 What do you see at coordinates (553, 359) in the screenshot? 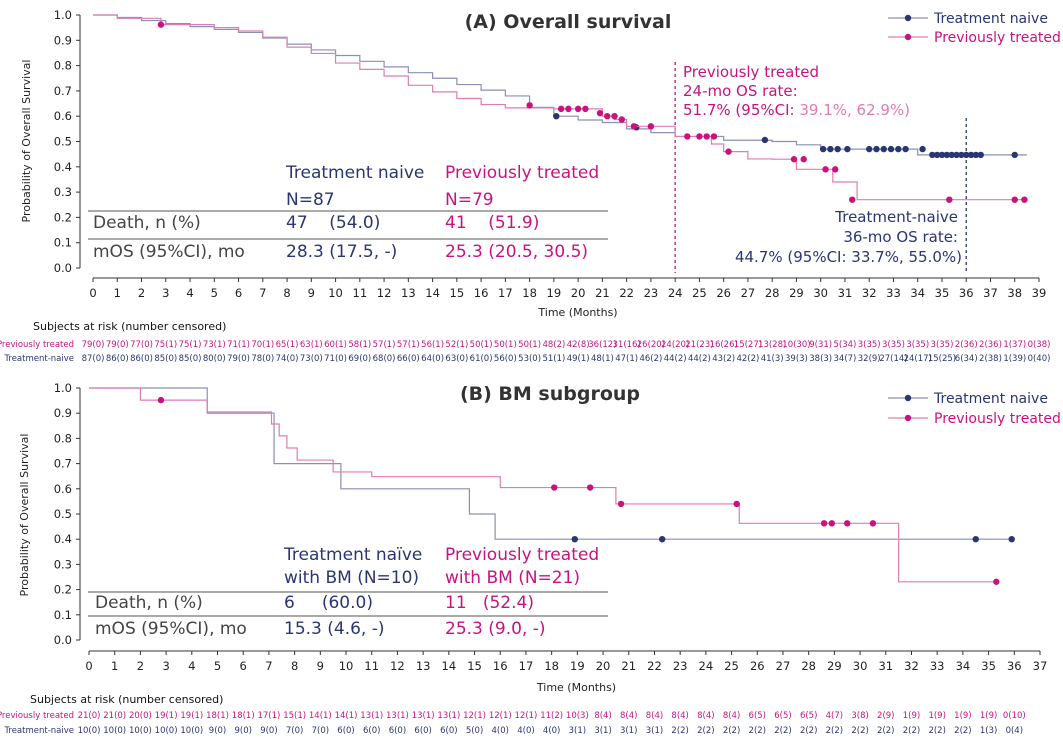
I see `at-risk-cell-naive: 51(1)` at bounding box center [553, 359].